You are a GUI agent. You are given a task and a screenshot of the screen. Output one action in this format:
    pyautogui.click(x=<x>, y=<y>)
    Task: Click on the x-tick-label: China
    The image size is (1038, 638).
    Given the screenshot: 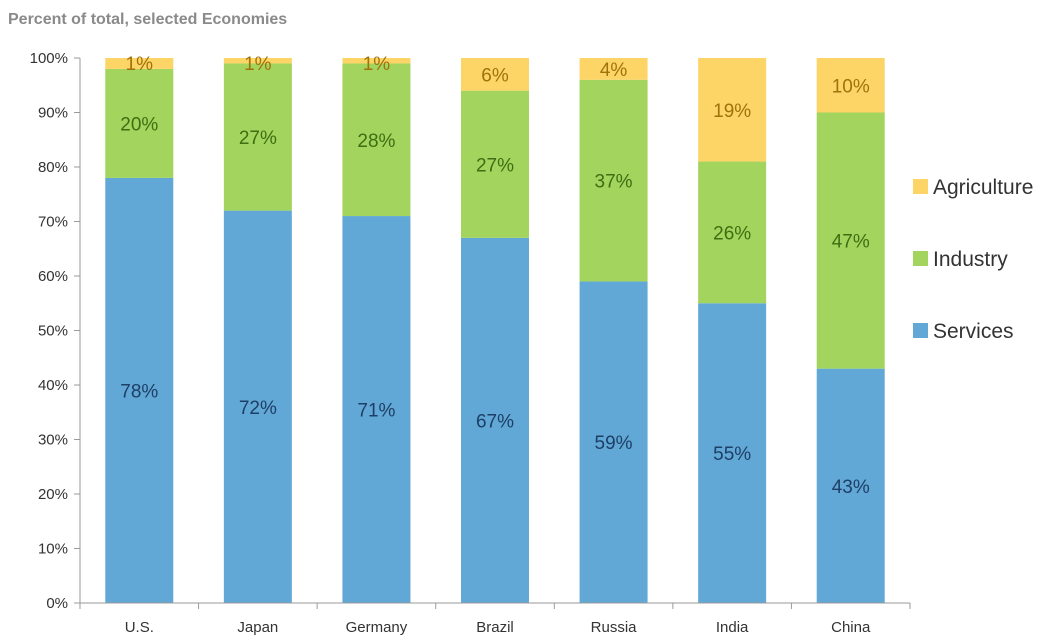 What is the action you would take?
    pyautogui.click(x=851, y=627)
    